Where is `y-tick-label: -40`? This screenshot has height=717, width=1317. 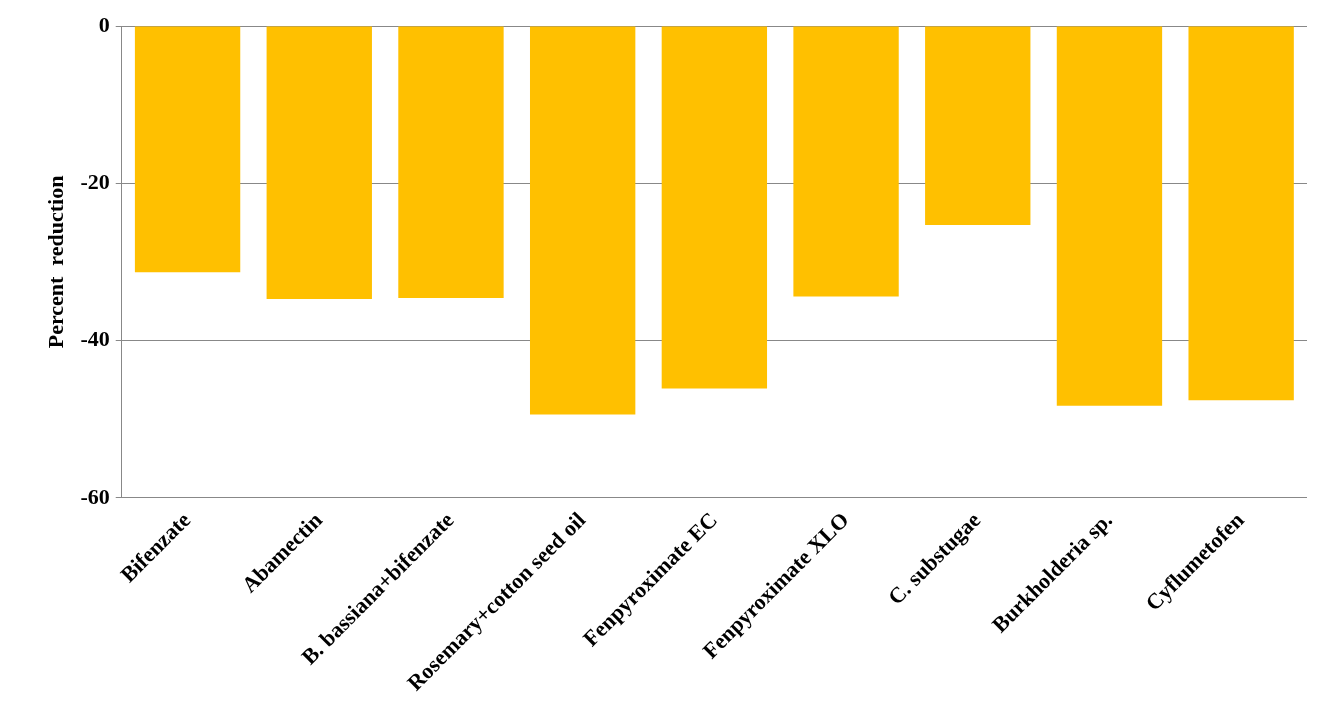 y-tick-label: -40 is located at coordinates (95, 339).